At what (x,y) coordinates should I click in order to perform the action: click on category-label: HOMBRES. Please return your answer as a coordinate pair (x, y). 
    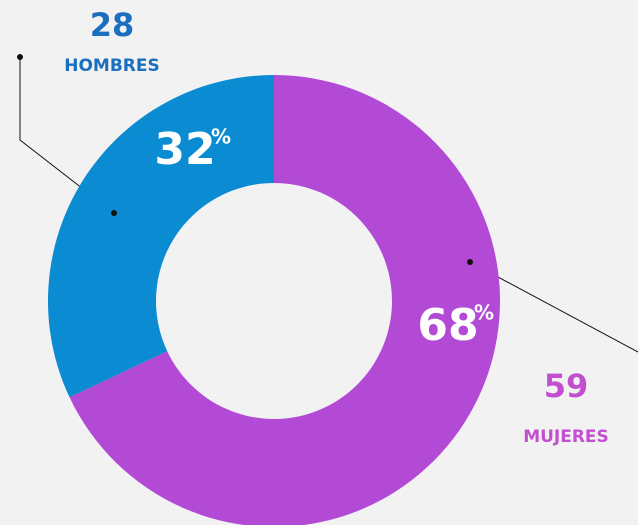
    Looking at the image, I should click on (112, 66).